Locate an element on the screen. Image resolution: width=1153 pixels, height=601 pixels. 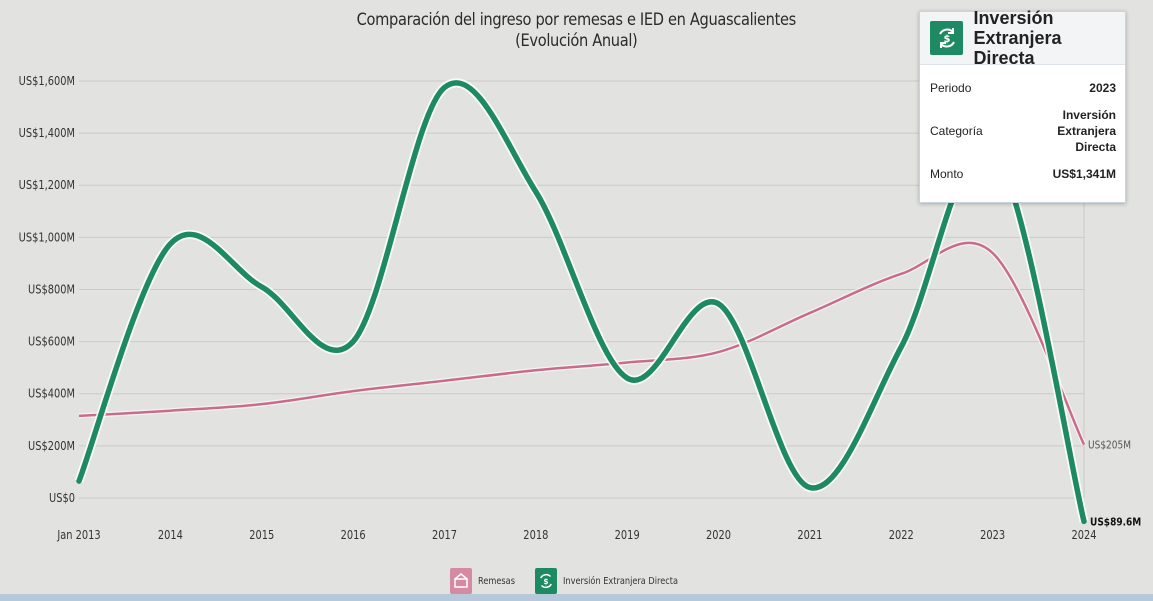
y-tick-label: US$1,600M is located at coordinates (47, 81).